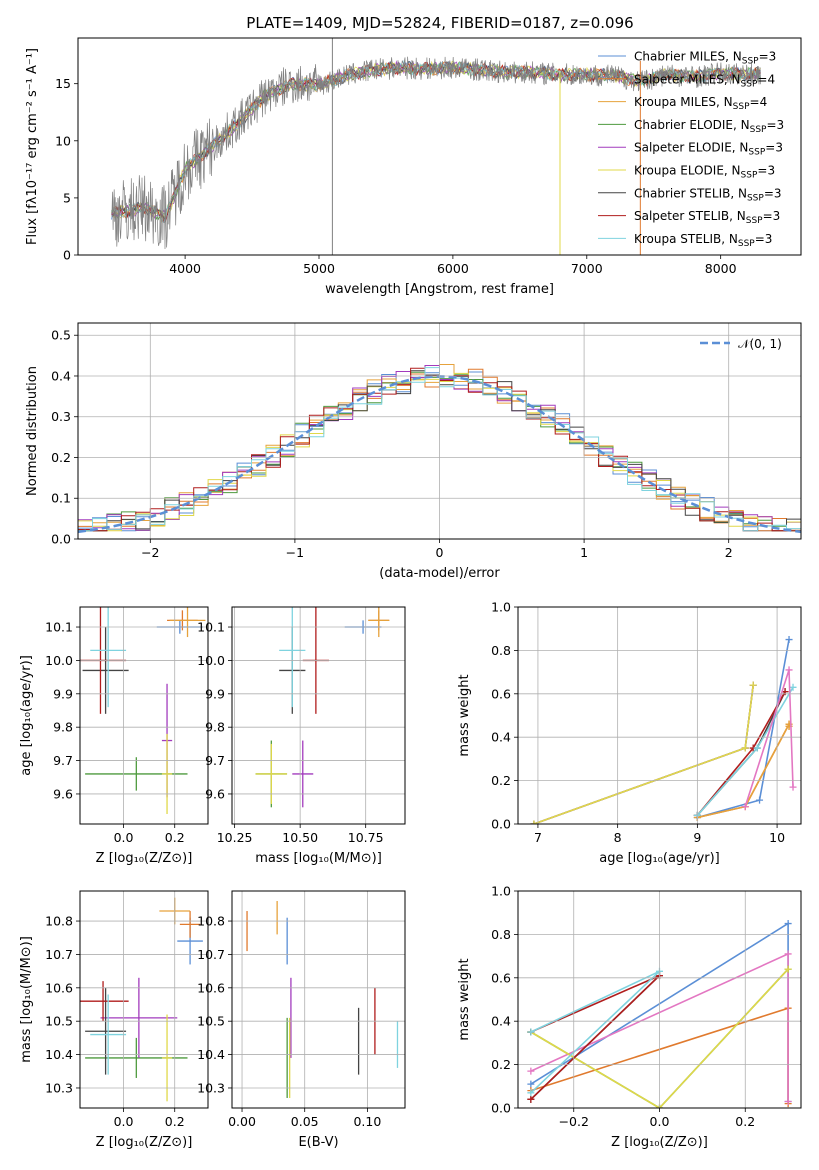 The height and width of the screenshot is (1170, 819). What do you see at coordinates (295, 552) in the screenshot?
I see `x-tick-label: −1` at bounding box center [295, 552].